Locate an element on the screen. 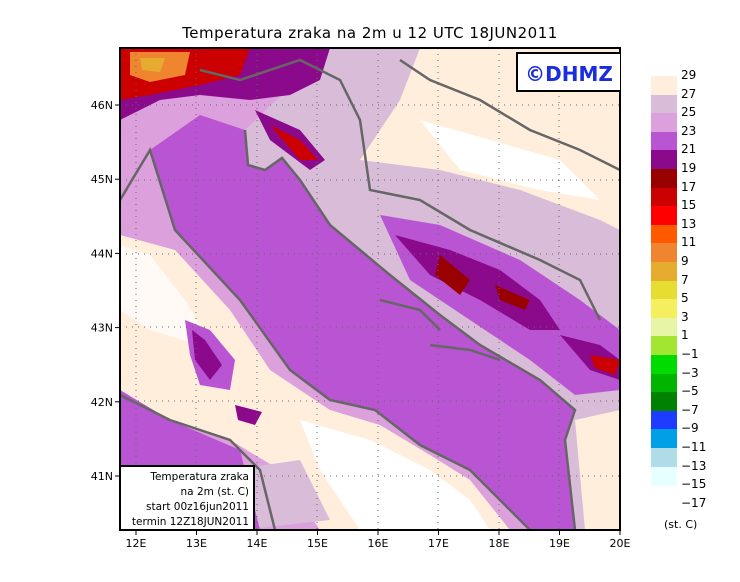 This screenshot has width=740, height=582. lon-tick-label: 15E is located at coordinates (317, 543).